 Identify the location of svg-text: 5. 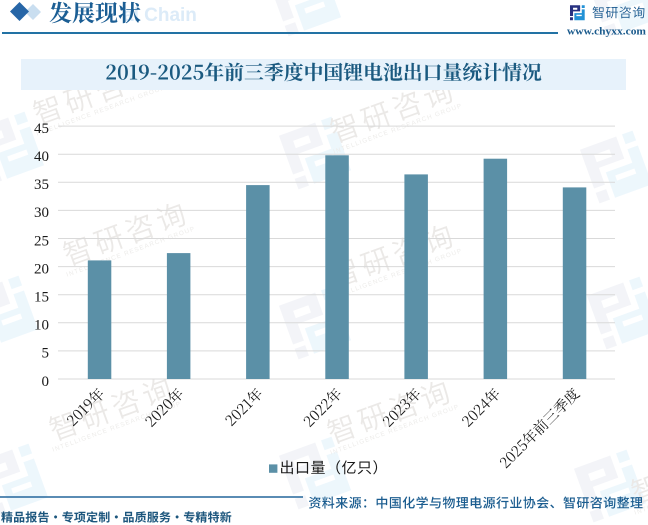
(46, 354).